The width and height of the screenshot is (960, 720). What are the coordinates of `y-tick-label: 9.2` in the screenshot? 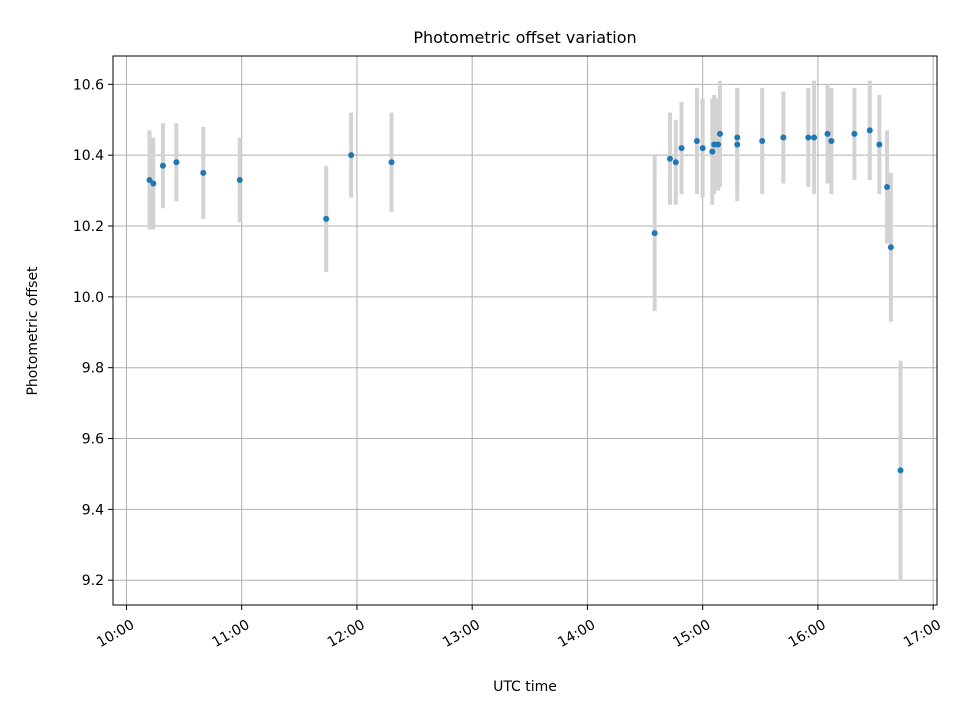 It's located at (93, 581).